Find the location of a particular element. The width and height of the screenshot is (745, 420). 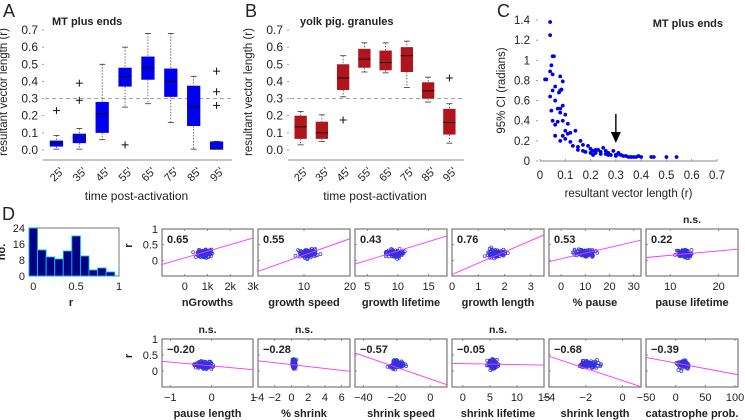

y-tick-label: 0.4 is located at coordinates (274, 81).